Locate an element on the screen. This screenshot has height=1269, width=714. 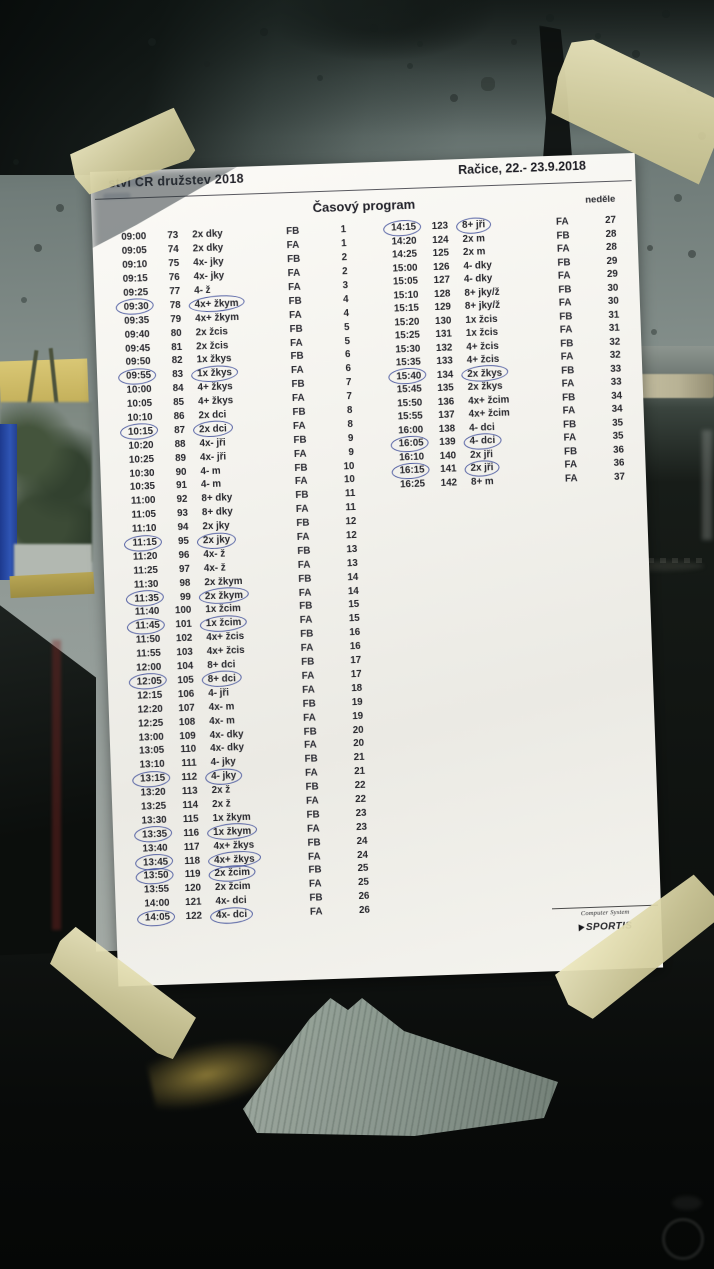
block-number: 1 is located at coordinates (344, 244).